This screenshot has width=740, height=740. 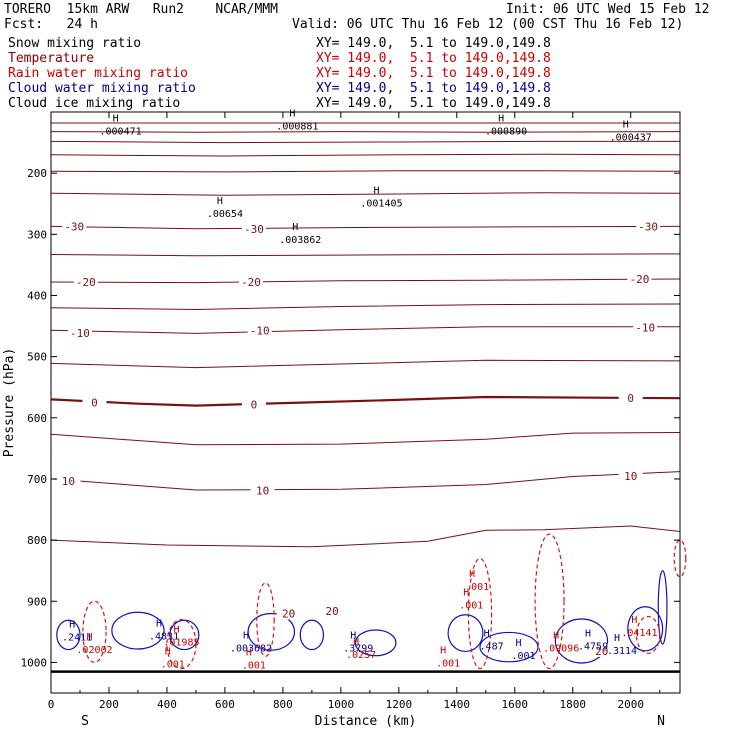 What do you see at coordinates (225, 214) in the screenshot?
I see `maximum-value-label: .00654` at bounding box center [225, 214].